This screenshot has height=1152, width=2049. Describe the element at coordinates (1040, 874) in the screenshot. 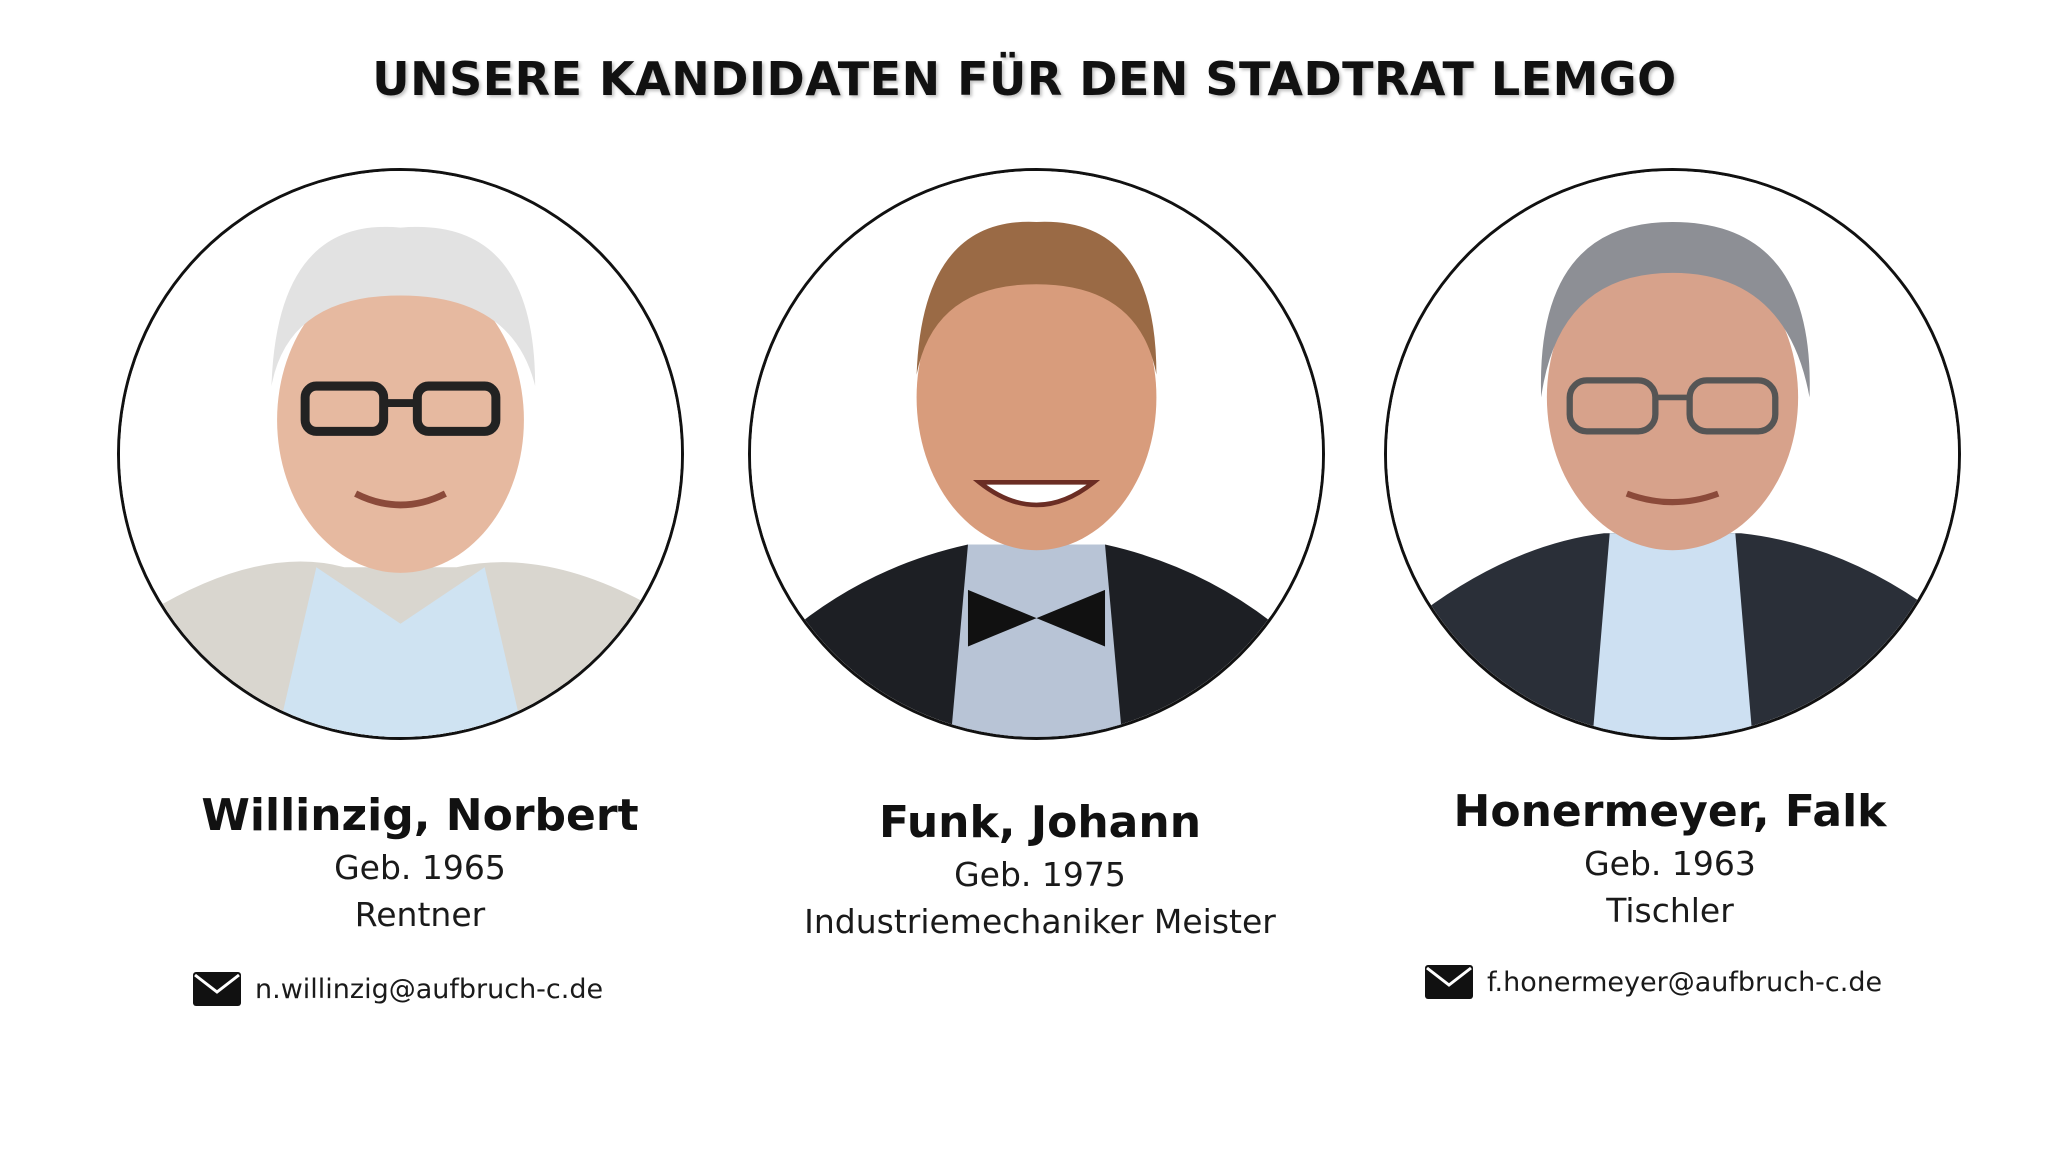

I see `candidate-birth: Geb. 1975` at that location.